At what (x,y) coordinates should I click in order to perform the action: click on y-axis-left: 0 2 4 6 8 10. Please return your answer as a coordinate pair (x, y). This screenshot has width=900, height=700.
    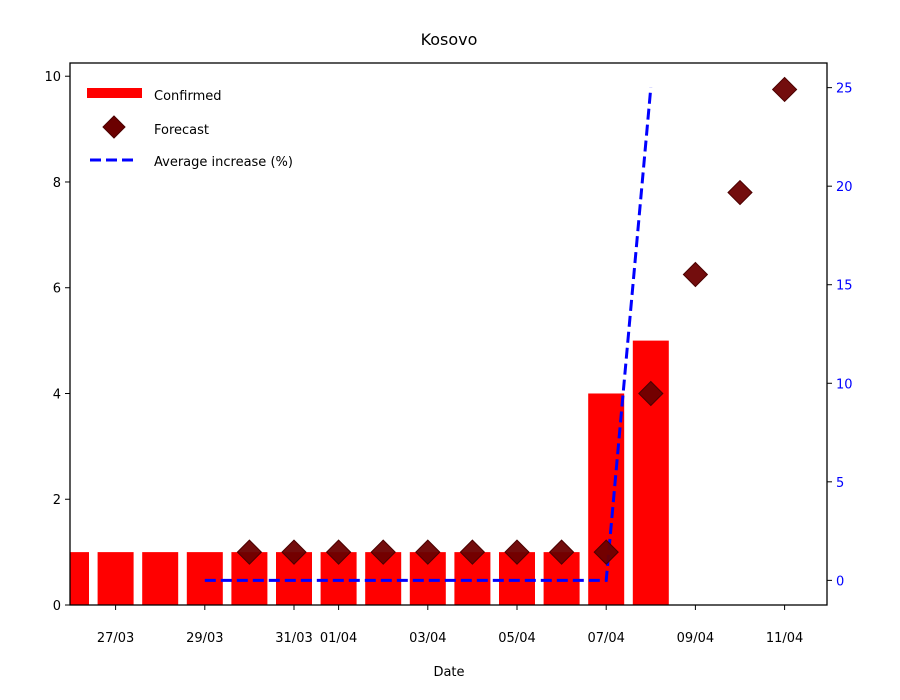
    Looking at the image, I should click on (57, 342).